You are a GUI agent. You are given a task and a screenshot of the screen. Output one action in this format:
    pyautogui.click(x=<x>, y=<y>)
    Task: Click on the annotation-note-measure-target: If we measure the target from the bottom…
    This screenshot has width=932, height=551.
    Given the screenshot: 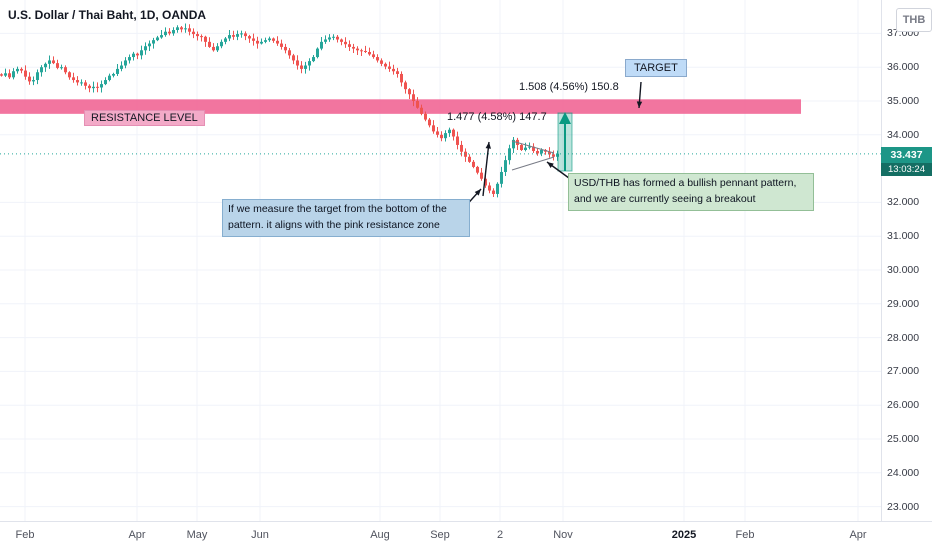 What is the action you would take?
    pyautogui.click(x=346, y=218)
    